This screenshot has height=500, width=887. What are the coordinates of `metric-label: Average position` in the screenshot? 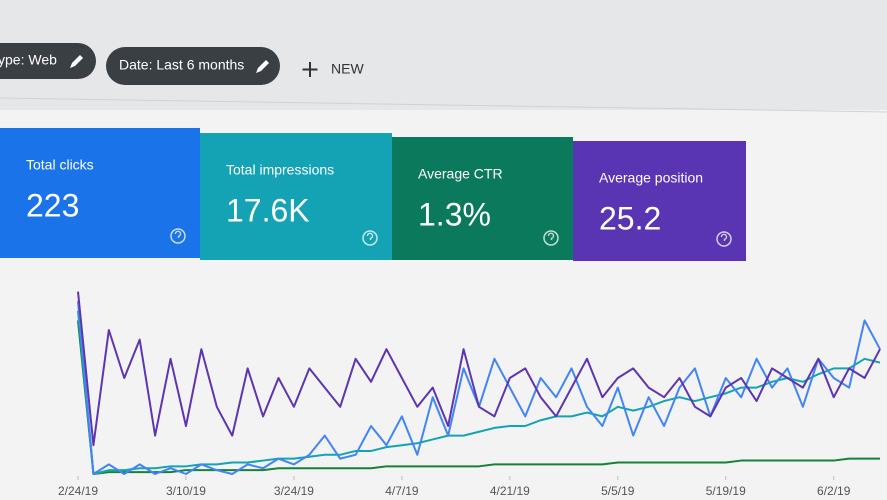 It's located at (651, 178).